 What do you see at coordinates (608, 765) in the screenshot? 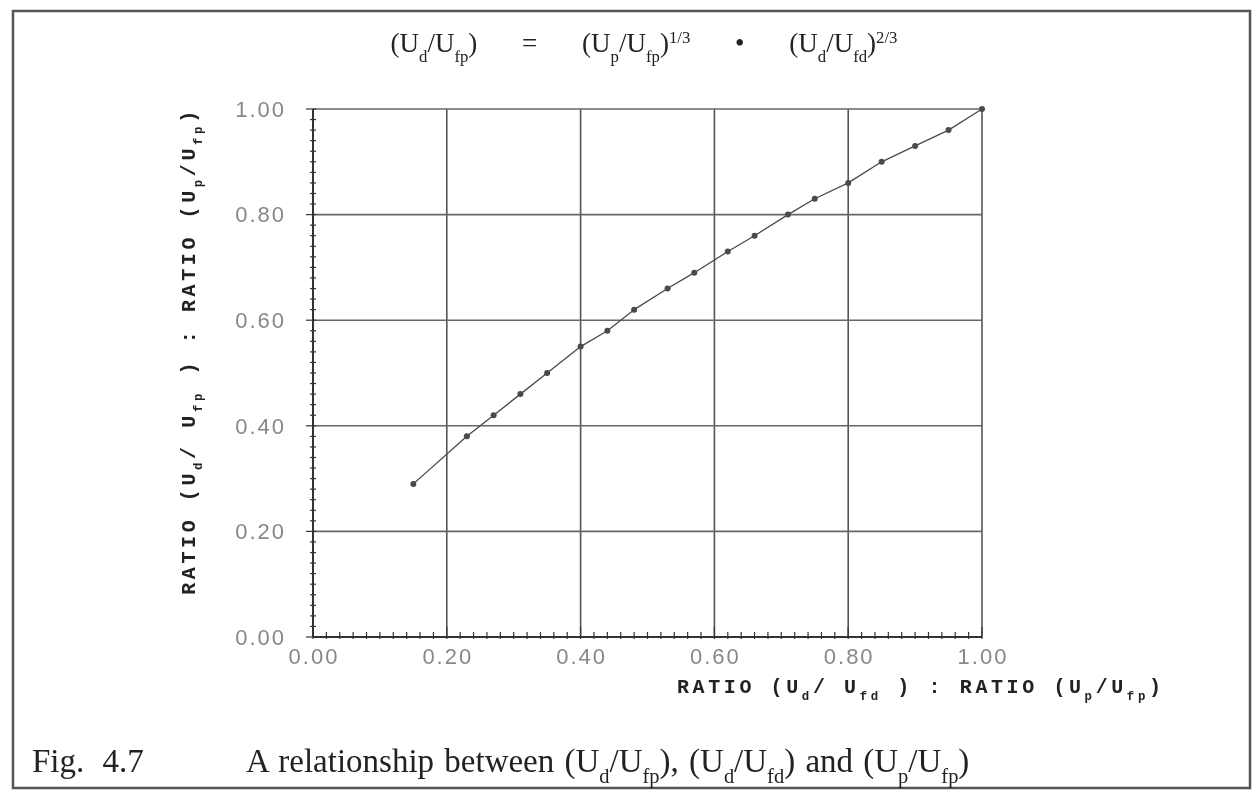
I see `text: A relationship between (U$_{d}$/U$_{fp}$), (U$_{d}$/U$_{fd}$) and (U$_{p}$/U$_{fp}$)` at bounding box center [608, 765].